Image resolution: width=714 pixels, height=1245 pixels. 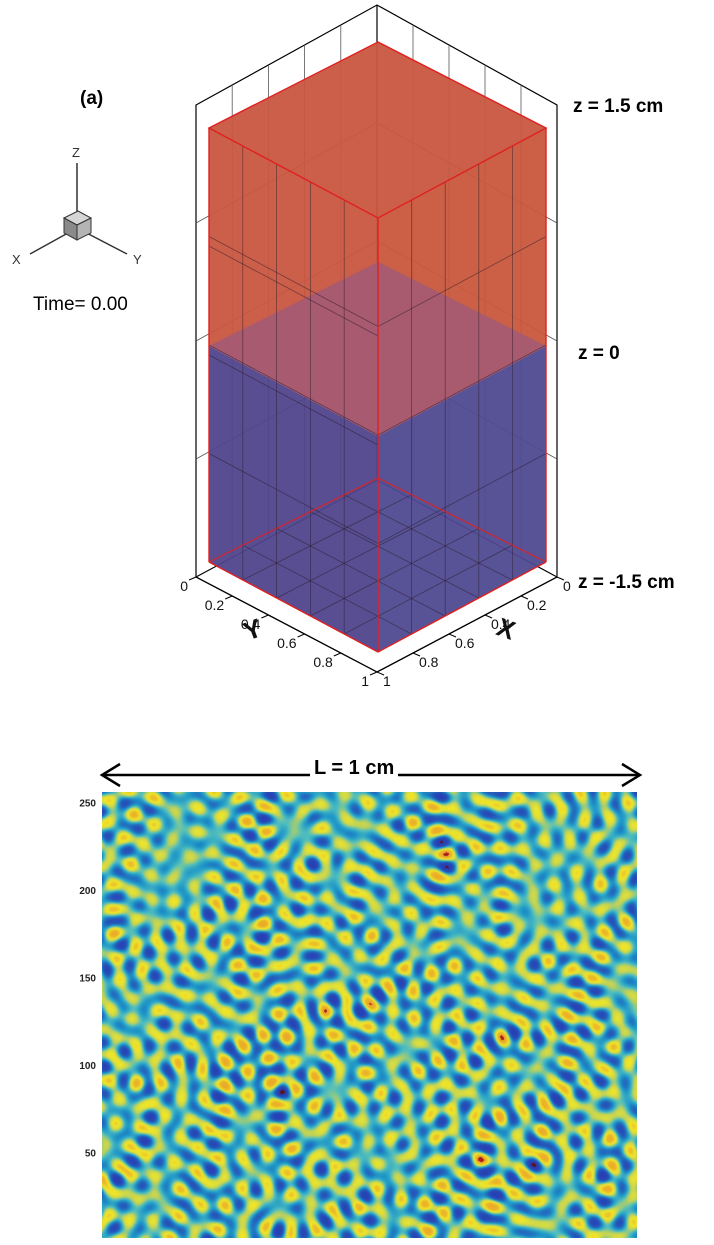 What do you see at coordinates (91, 1153) in the screenshot?
I see `field-y-tick-label: 50` at bounding box center [91, 1153].